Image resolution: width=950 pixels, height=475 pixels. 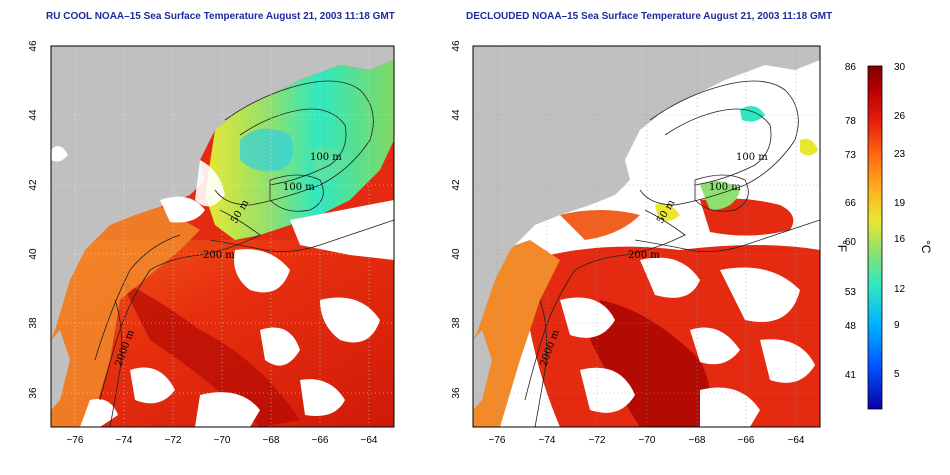 I want to click on fahrenheit-unit-label: °F, so click(x=842, y=246).